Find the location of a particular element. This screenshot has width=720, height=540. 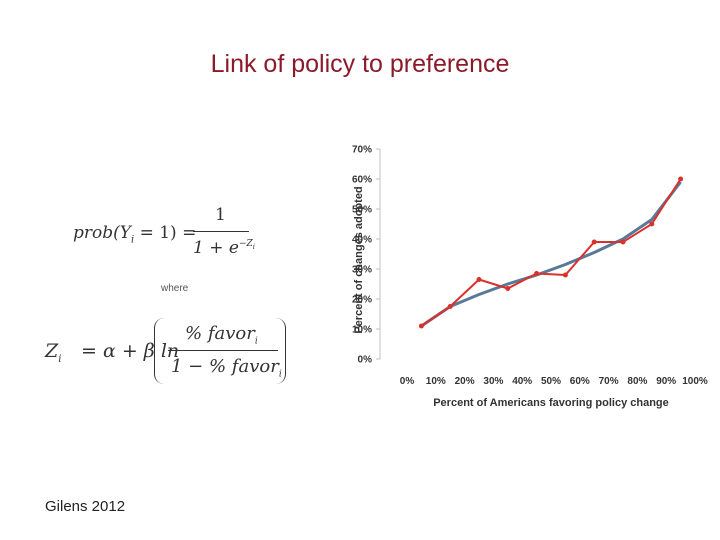

x-tick-label: 0% is located at coordinates (407, 381).